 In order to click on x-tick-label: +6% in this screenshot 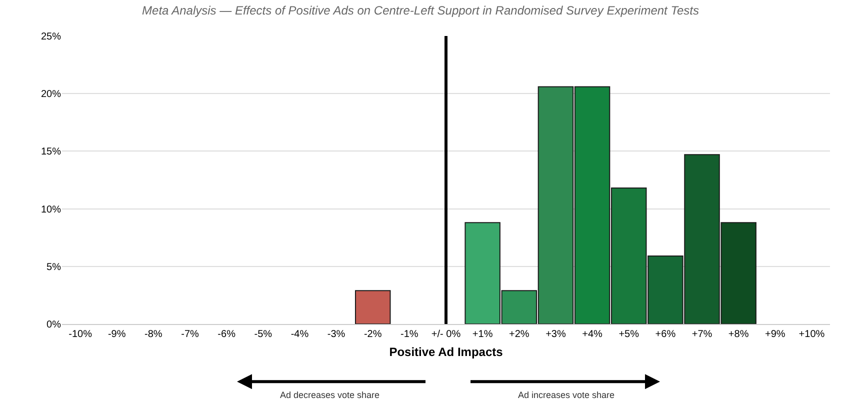, I will do `click(665, 334)`.